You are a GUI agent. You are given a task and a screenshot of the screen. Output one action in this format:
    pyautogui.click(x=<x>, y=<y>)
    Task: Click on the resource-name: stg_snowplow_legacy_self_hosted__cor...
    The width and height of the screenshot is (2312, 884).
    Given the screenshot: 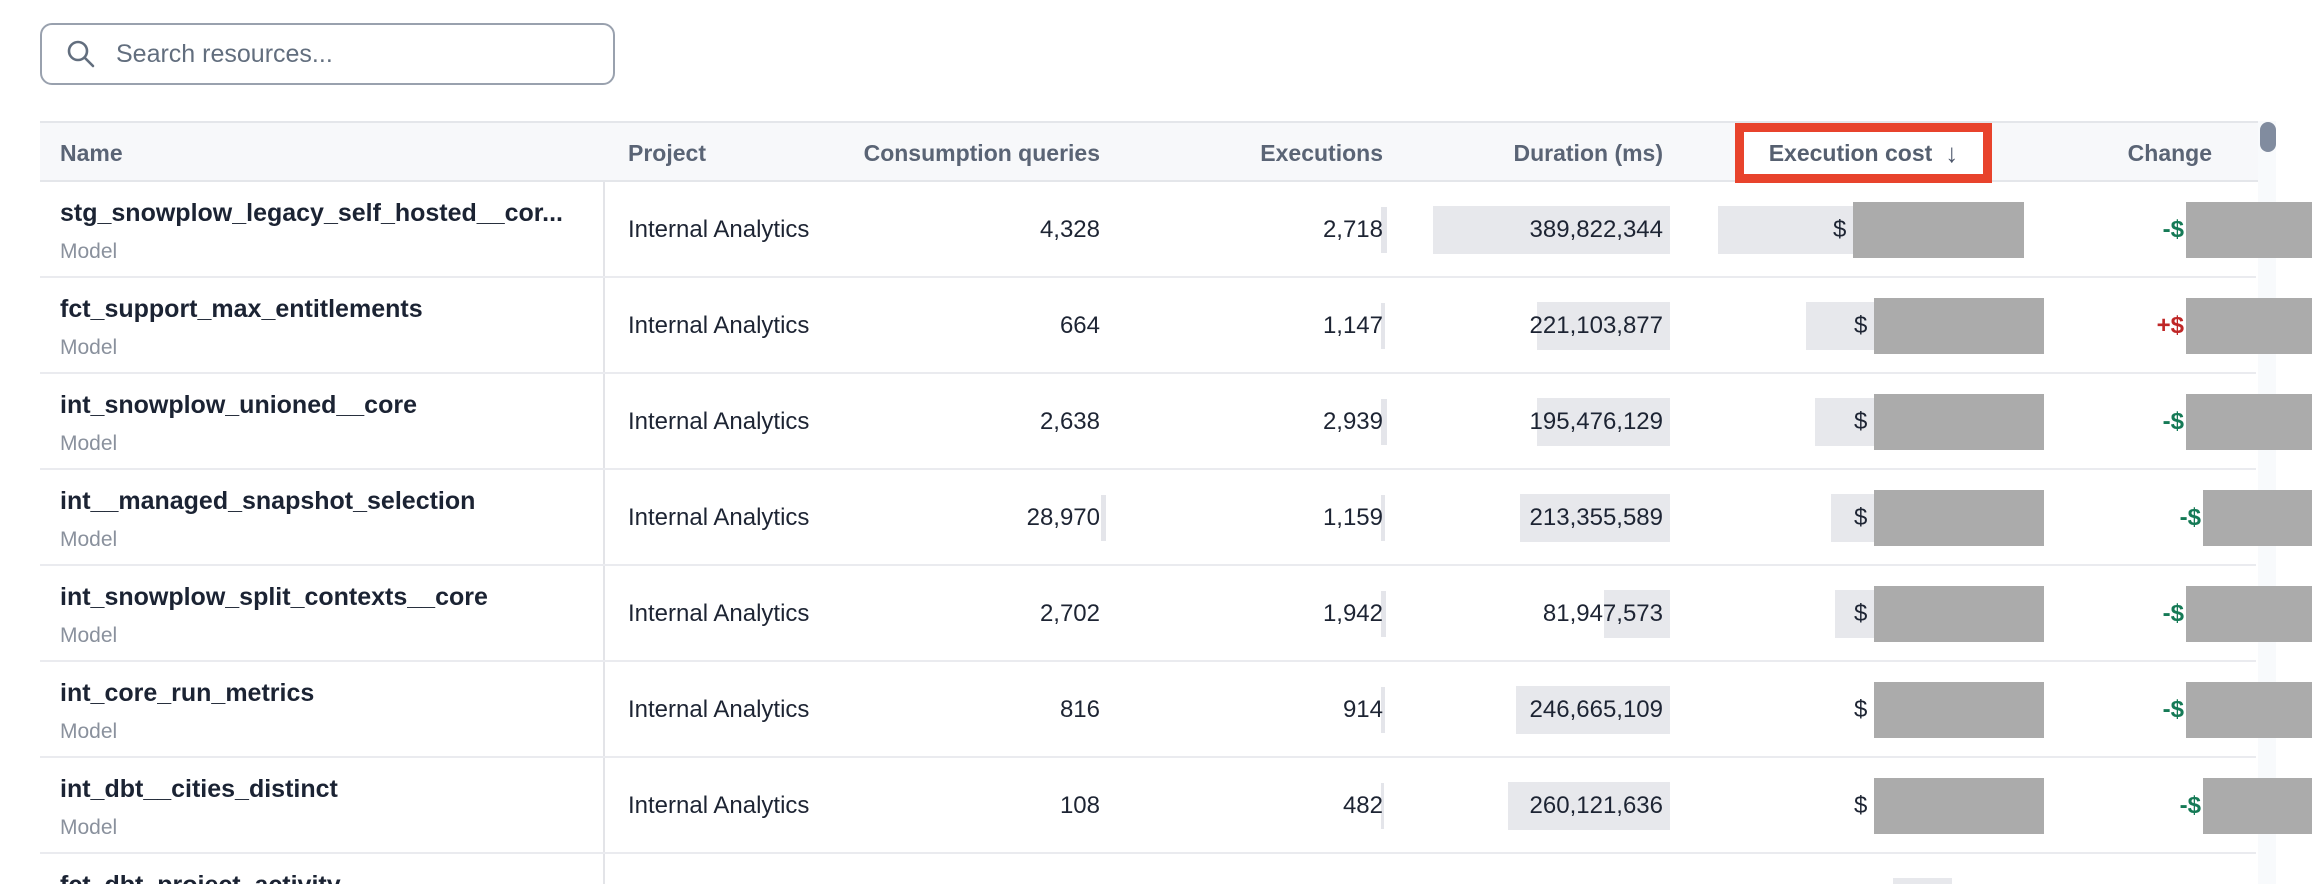 What is the action you would take?
    pyautogui.click(x=311, y=213)
    